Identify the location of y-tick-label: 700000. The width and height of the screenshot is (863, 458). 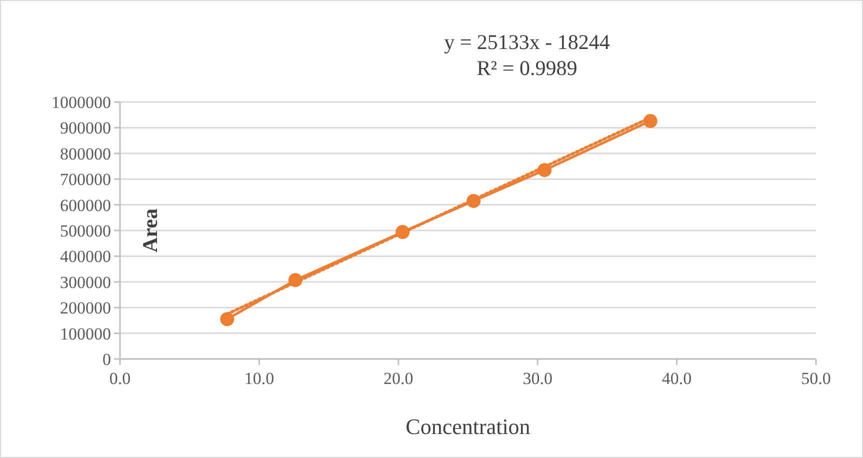
(85, 180).